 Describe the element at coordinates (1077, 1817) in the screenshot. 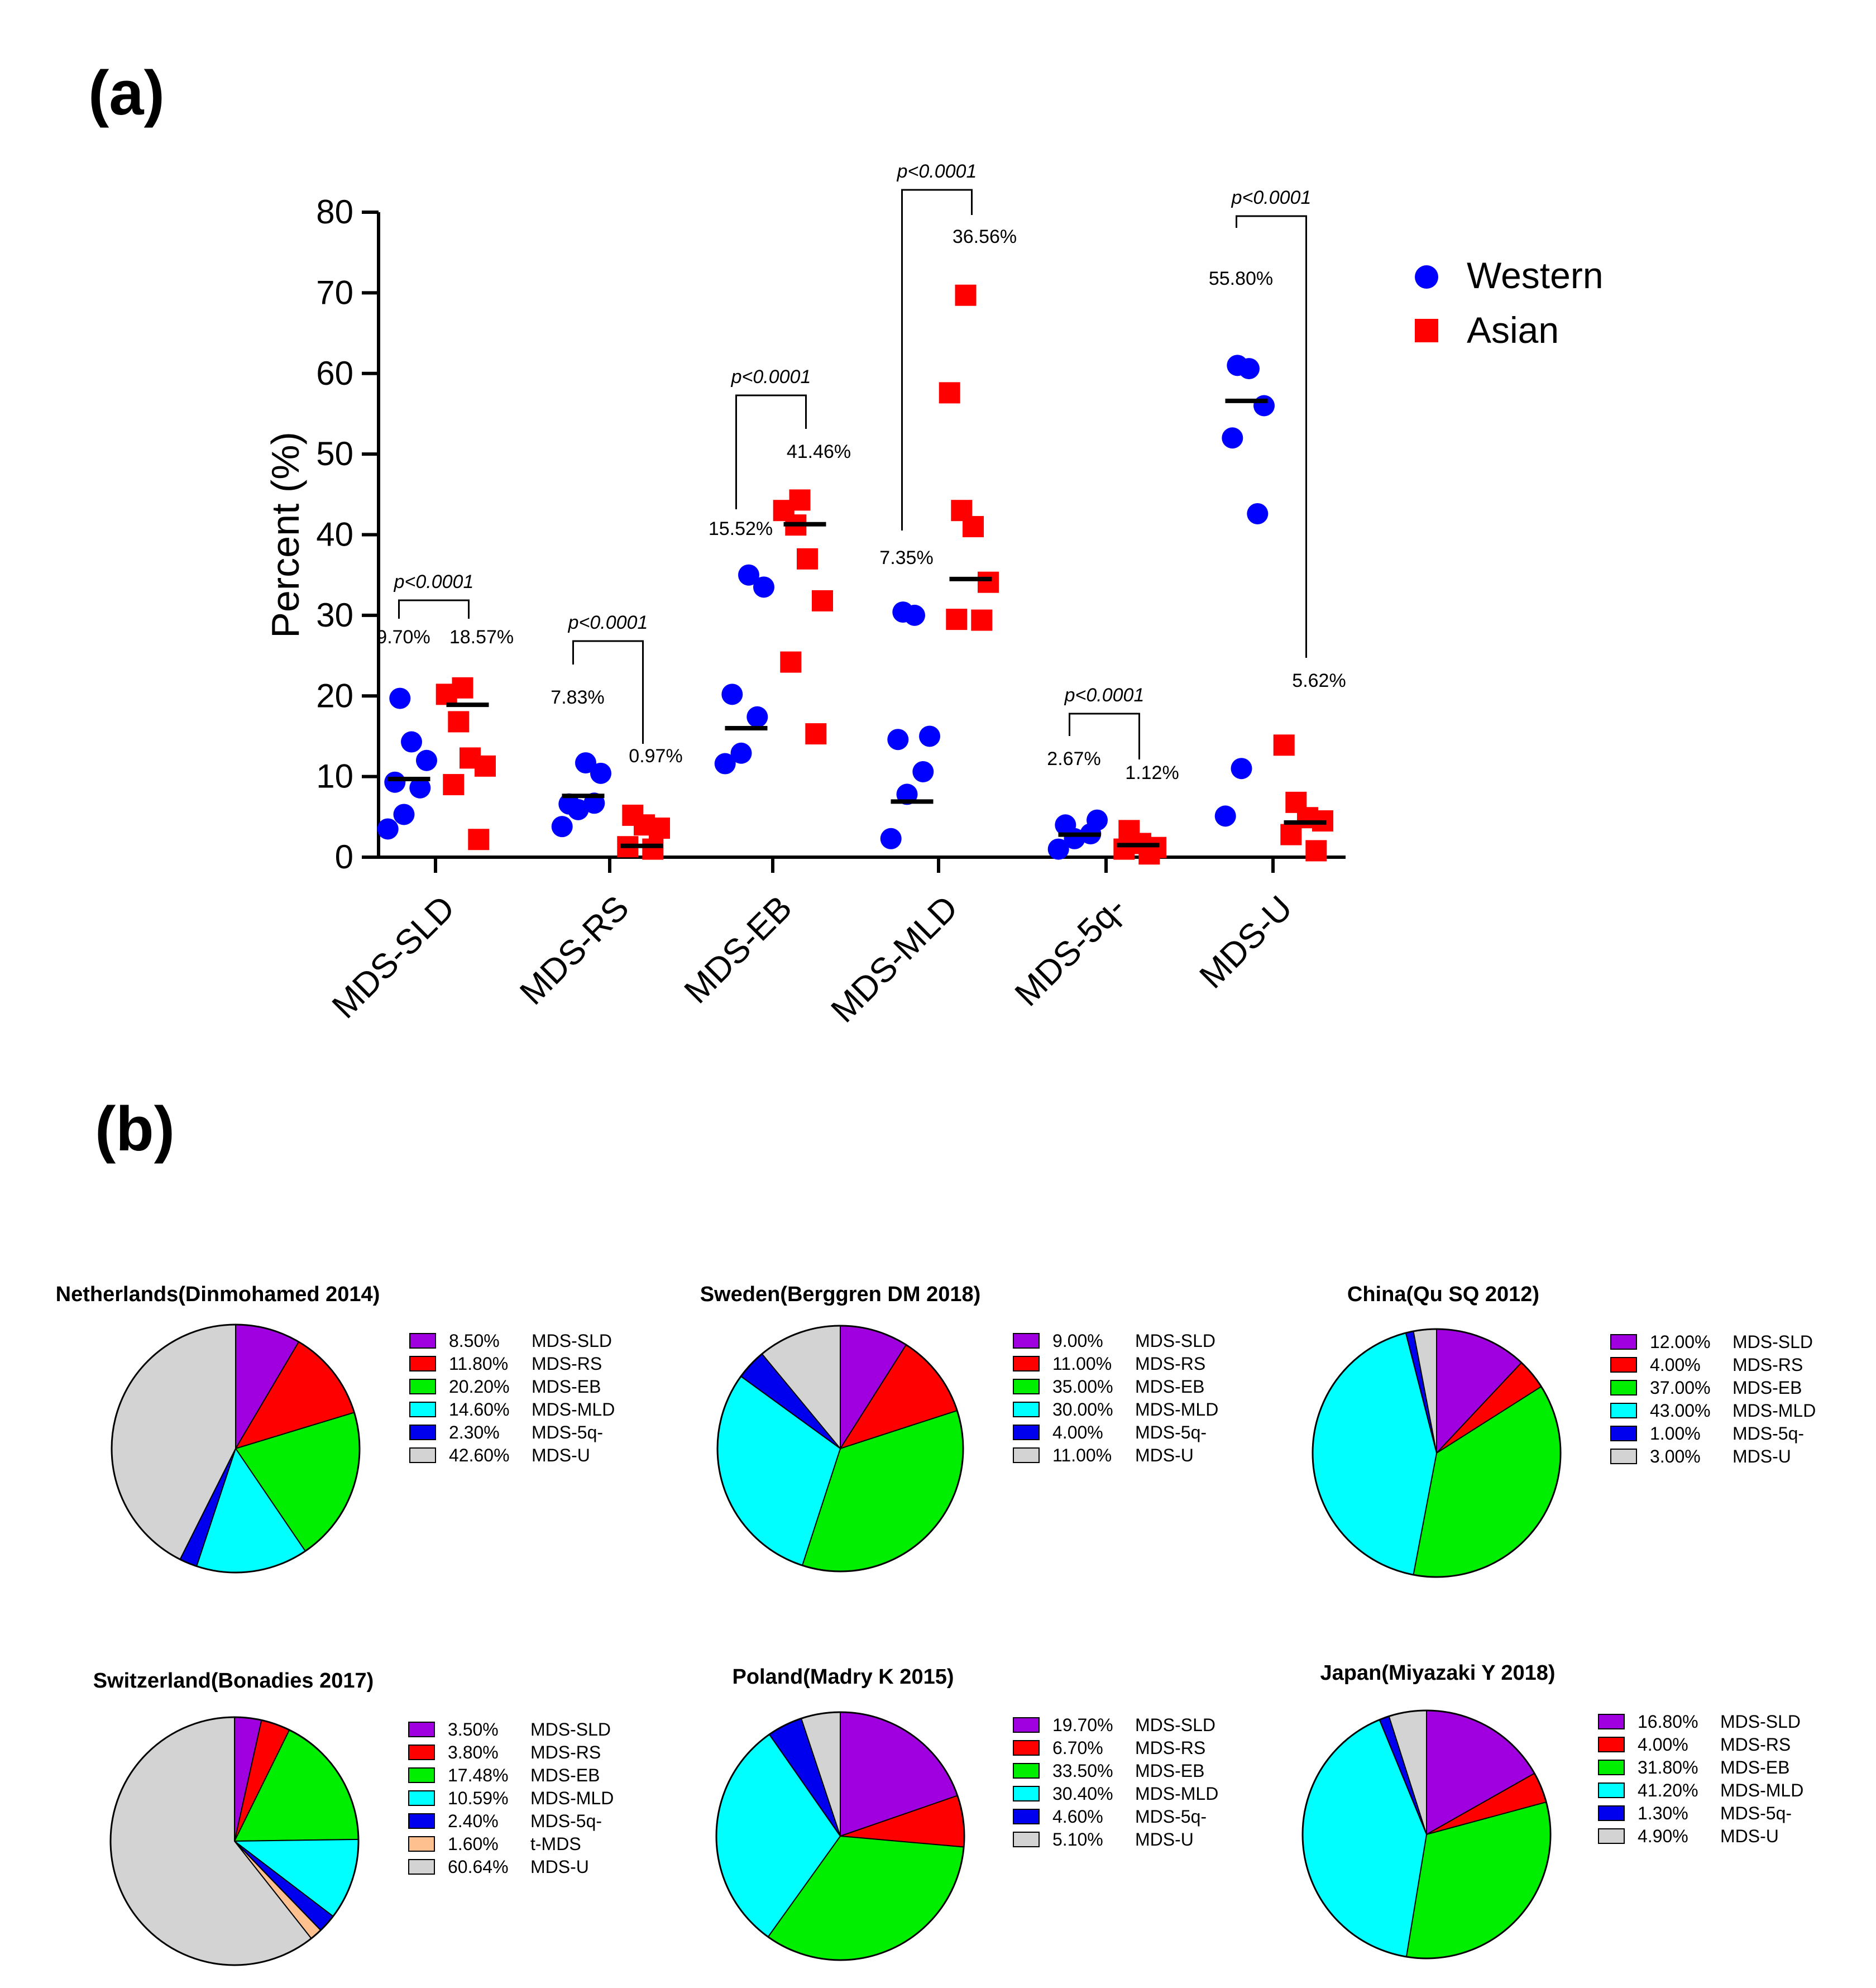

I see `legend-percent: 4.60%` at that location.